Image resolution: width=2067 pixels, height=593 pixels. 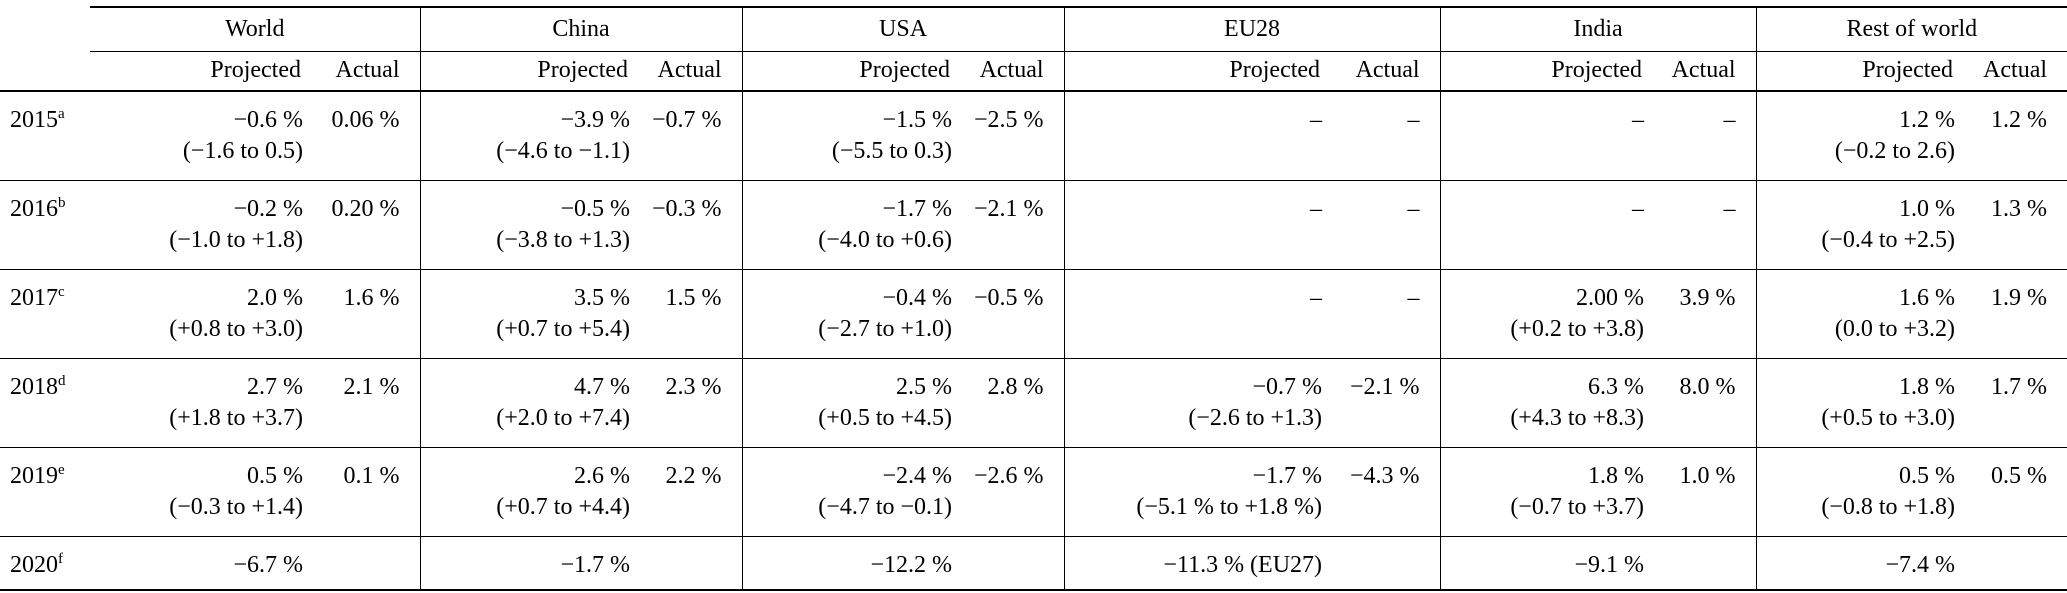 I want to click on projected-range: (−3.8 to +1.3), so click(x=563, y=239).